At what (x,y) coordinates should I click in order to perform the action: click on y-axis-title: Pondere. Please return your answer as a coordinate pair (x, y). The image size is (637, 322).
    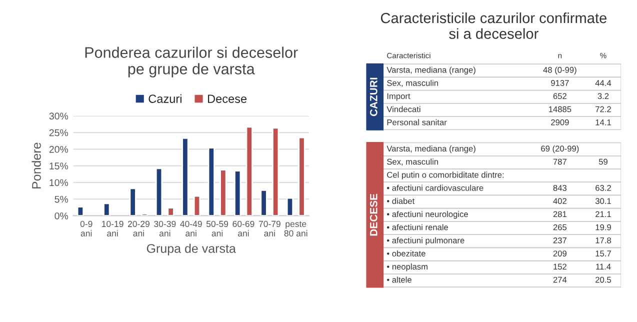
    Looking at the image, I should click on (36, 165).